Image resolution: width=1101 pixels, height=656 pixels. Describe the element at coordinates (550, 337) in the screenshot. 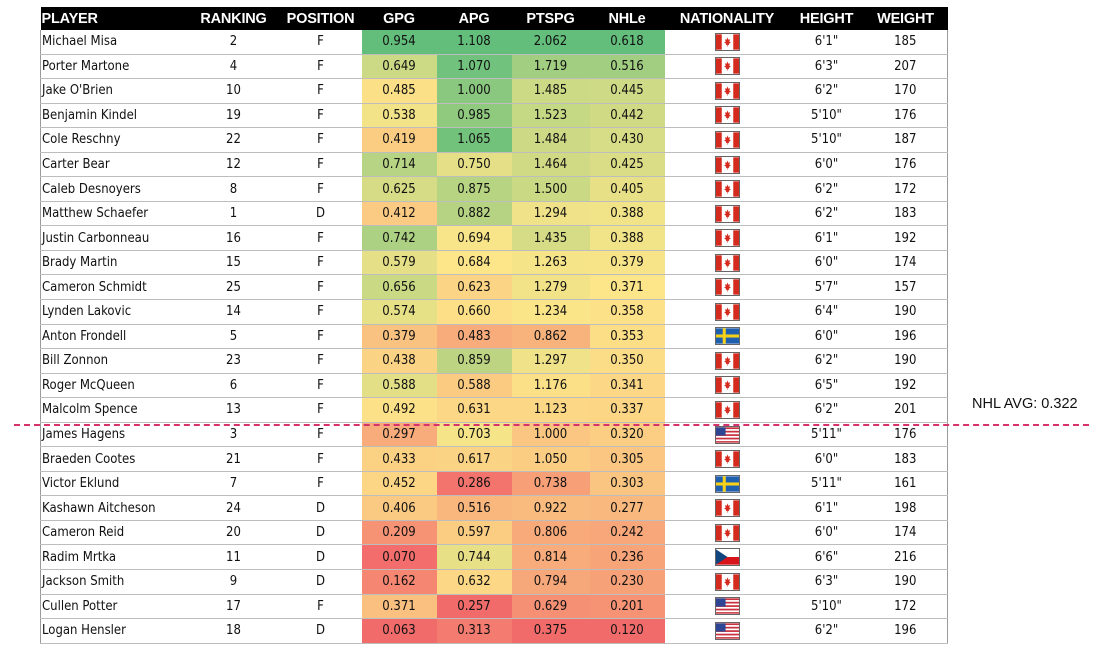

I see `cell-ptspg: 0.862` at that location.